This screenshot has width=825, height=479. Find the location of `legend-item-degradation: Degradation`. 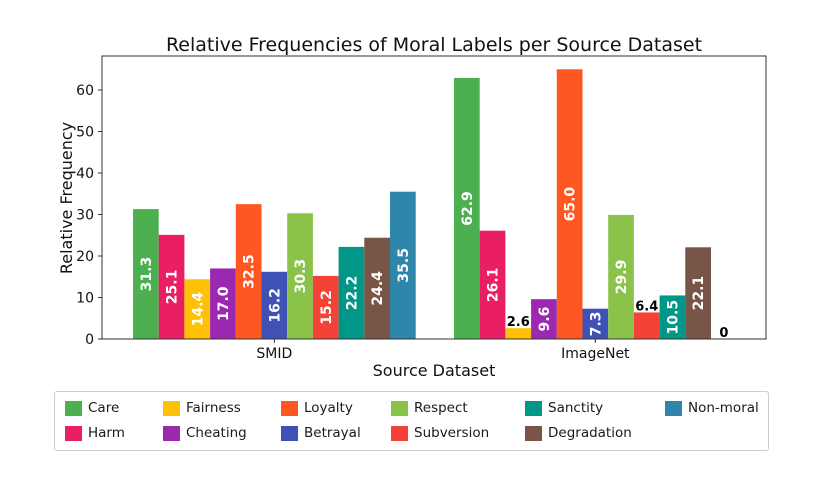

legend-item-degradation: Degradation is located at coordinates (578, 433).